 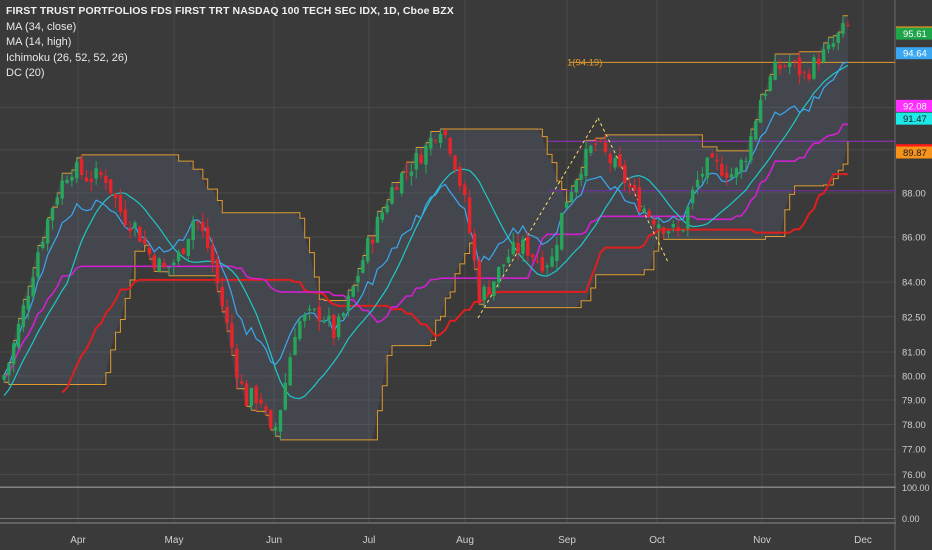 I want to click on price-badge-label: 91.47, so click(x=915, y=119).